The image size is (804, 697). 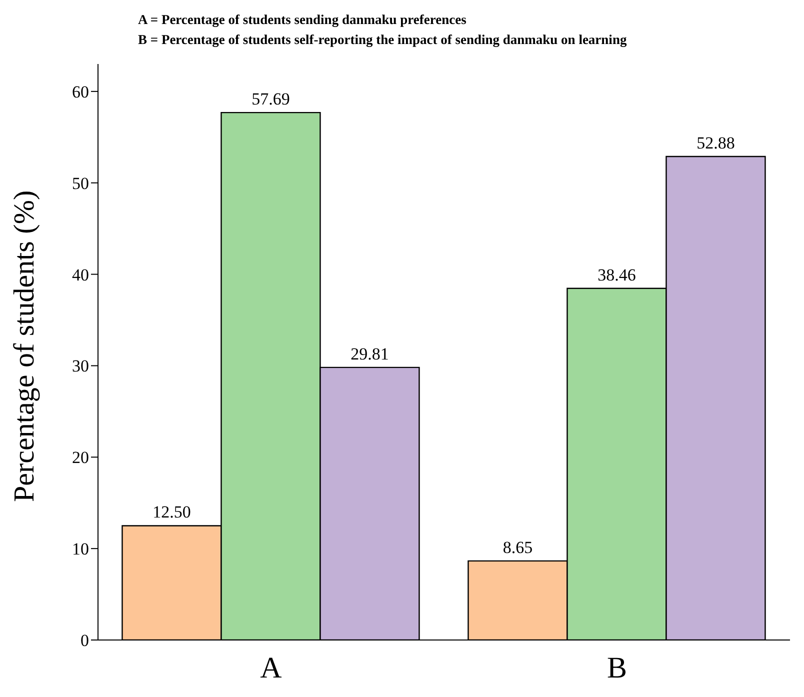 What do you see at coordinates (617, 274) in the screenshot?
I see `data-label: 38.46` at bounding box center [617, 274].